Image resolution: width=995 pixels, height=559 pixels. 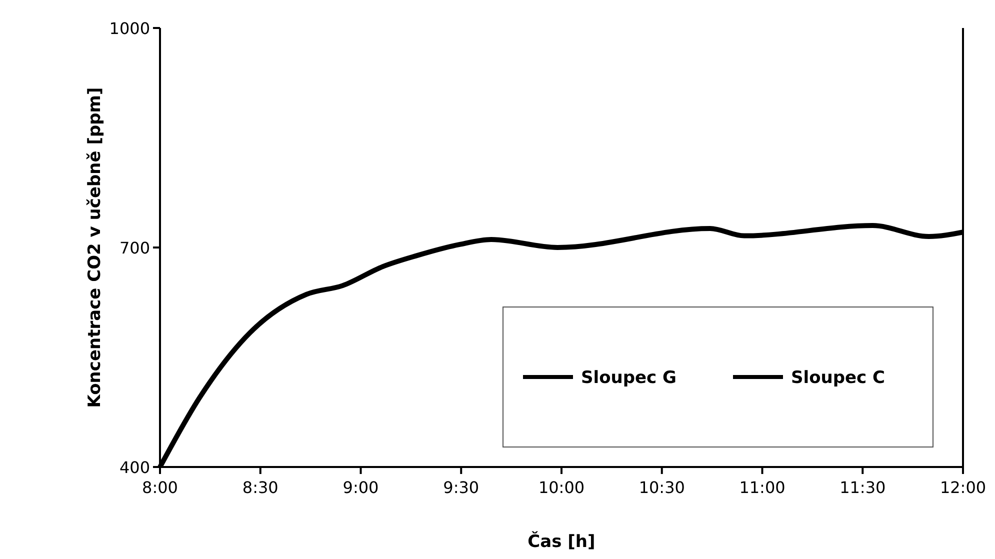 What do you see at coordinates (838, 378) in the screenshot?
I see `legend-label: Sloupec C` at bounding box center [838, 378].